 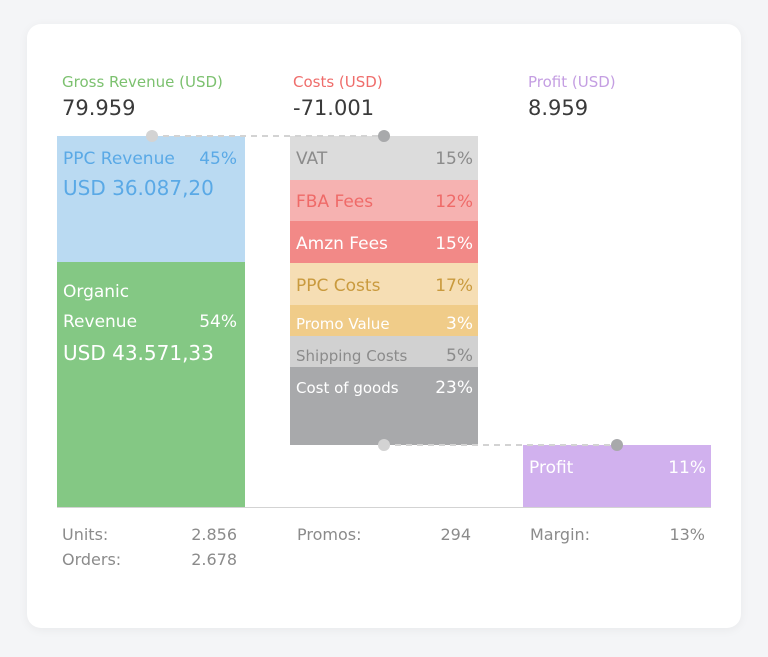 What do you see at coordinates (151, 384) in the screenshot?
I see `organic-revenue-bar` at bounding box center [151, 384].